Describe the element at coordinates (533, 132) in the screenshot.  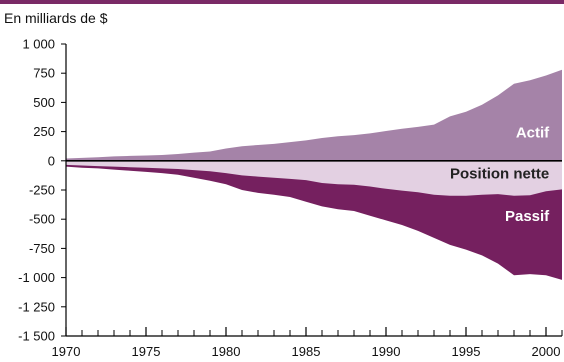
I see `series-label-actif: Actif` at that location.